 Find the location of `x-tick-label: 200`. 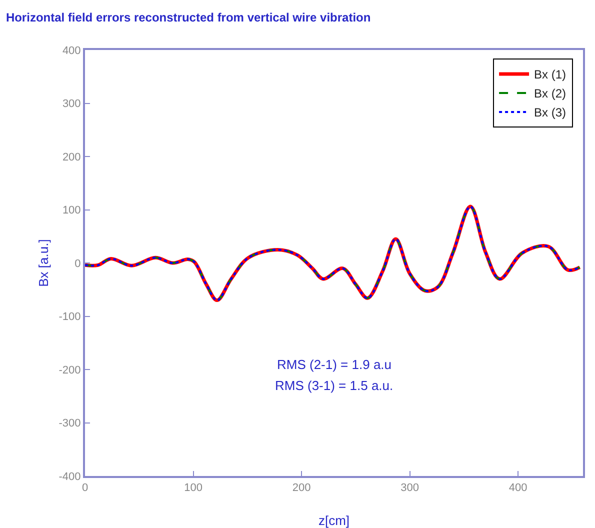

x-tick-label: 200 is located at coordinates (301, 488).